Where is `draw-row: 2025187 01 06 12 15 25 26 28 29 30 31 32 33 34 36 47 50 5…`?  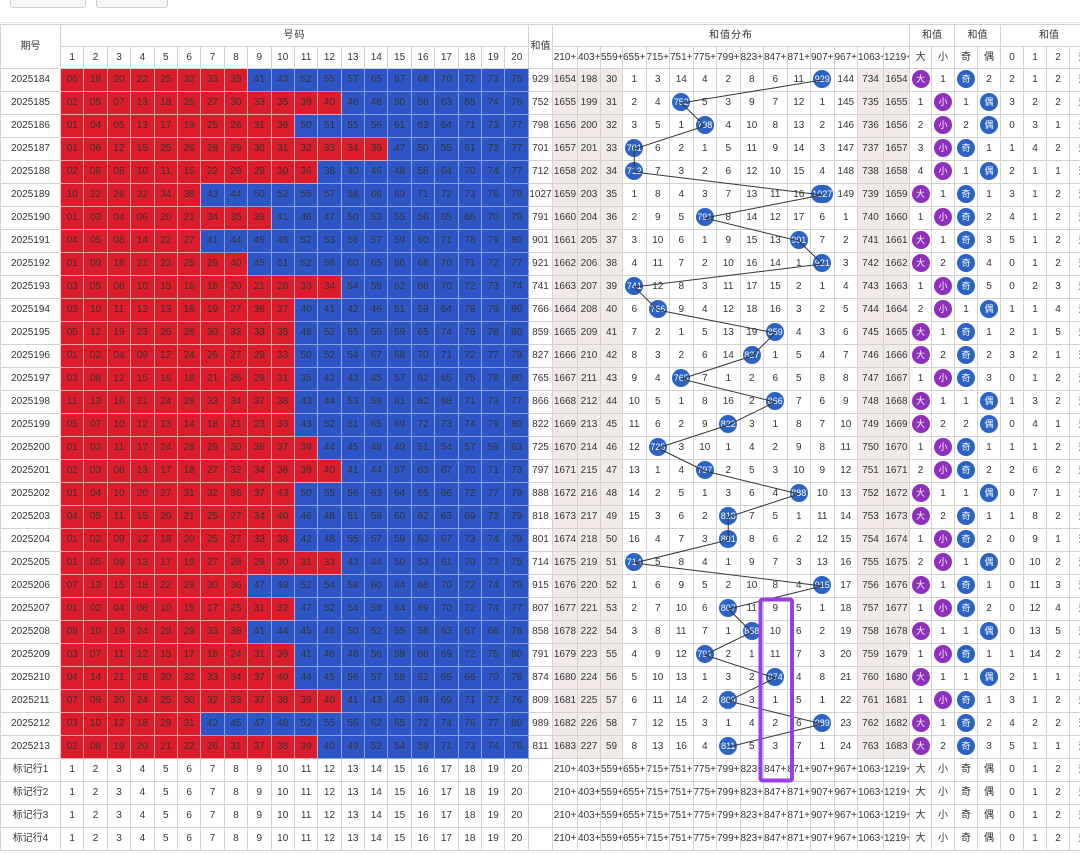 draw-row: 2025187 01 06 12 15 25 26 28 29 30 31 32 33 34 36 47 50 5… is located at coordinates (540, 149).